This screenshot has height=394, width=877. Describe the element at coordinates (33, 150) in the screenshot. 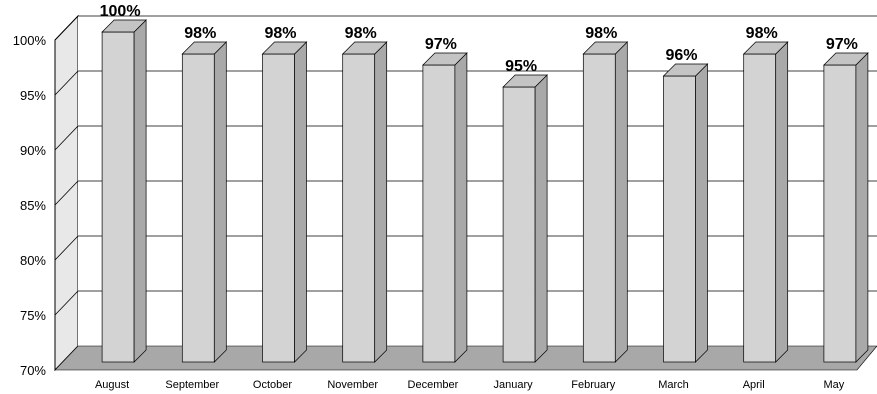

I see `y-tick-label: 90%` at that location.